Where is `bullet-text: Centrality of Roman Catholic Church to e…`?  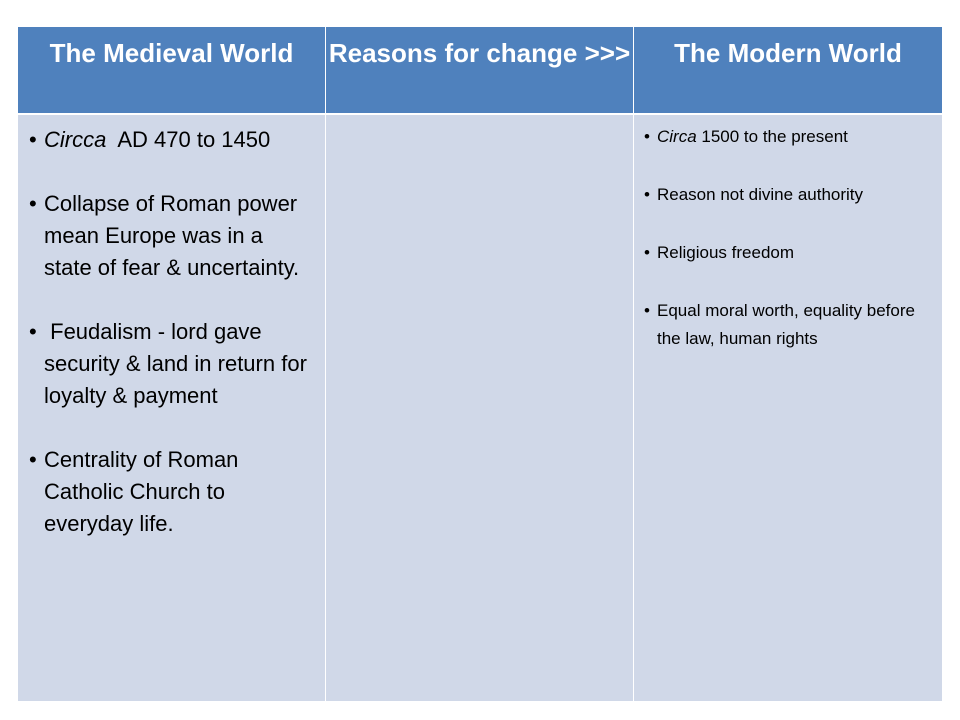
bullet-text: Centrality of Roman Catholic Church to e… is located at coordinates (141, 491).